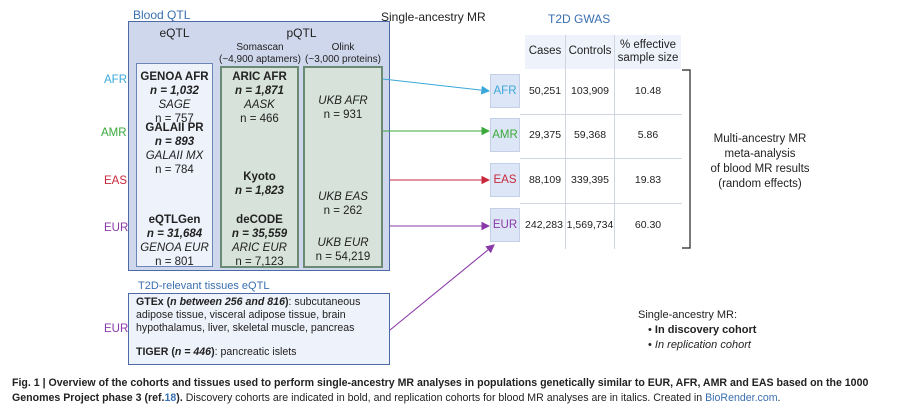 This screenshot has height=414, width=910. Describe the element at coordinates (343, 250) in the screenshot. I see `olink-eur-cohort: UKB EUR n = 54,219` at that location.